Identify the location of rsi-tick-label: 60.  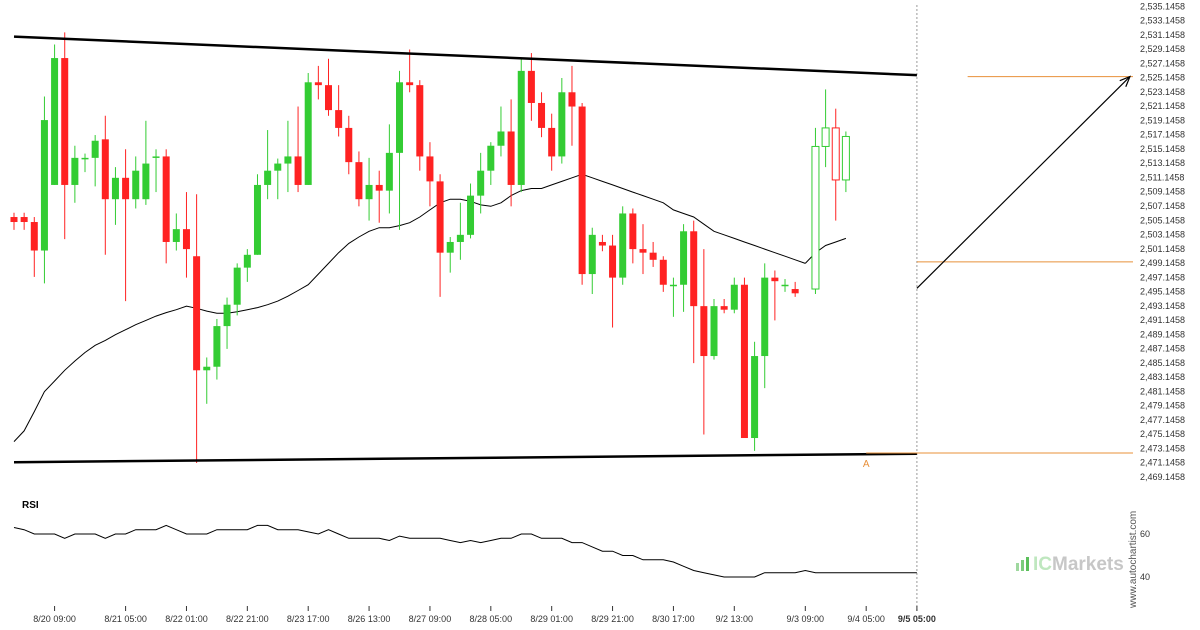
(1145, 534).